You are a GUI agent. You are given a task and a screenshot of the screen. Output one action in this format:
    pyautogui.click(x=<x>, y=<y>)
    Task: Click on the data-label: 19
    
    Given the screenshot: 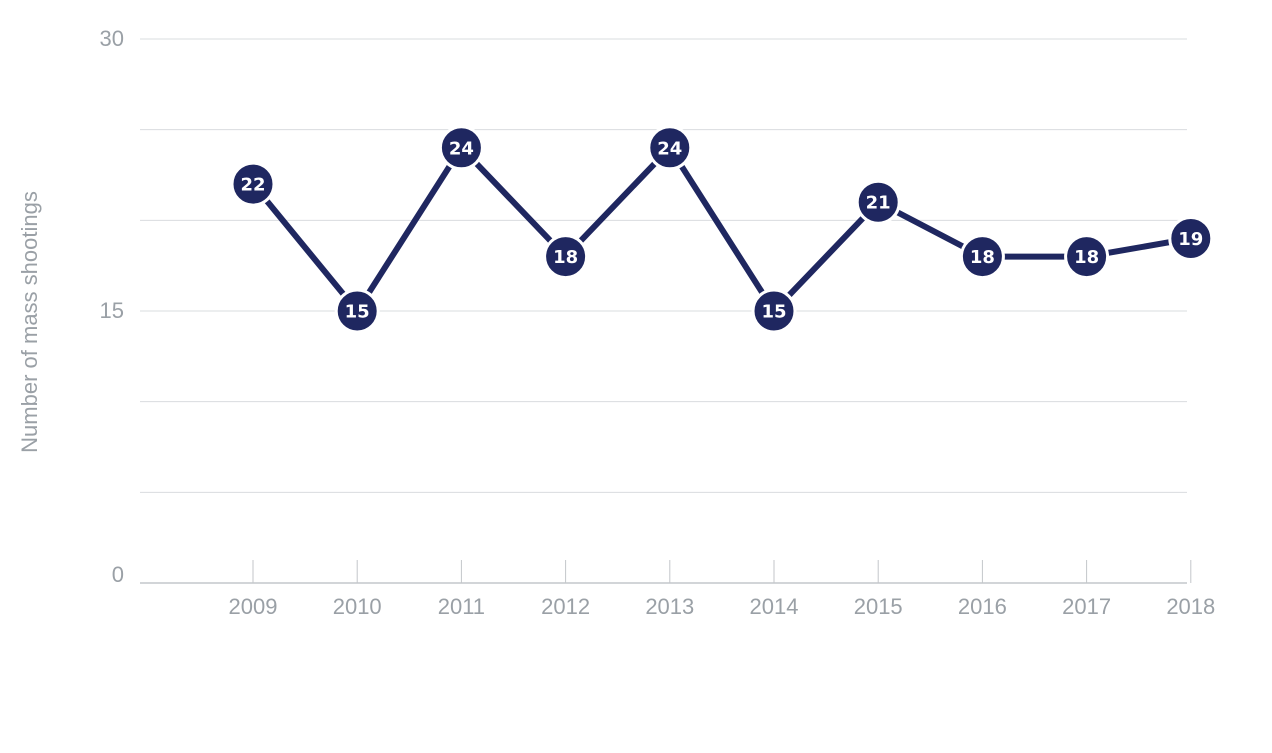 What is the action you would take?
    pyautogui.click(x=1190, y=239)
    